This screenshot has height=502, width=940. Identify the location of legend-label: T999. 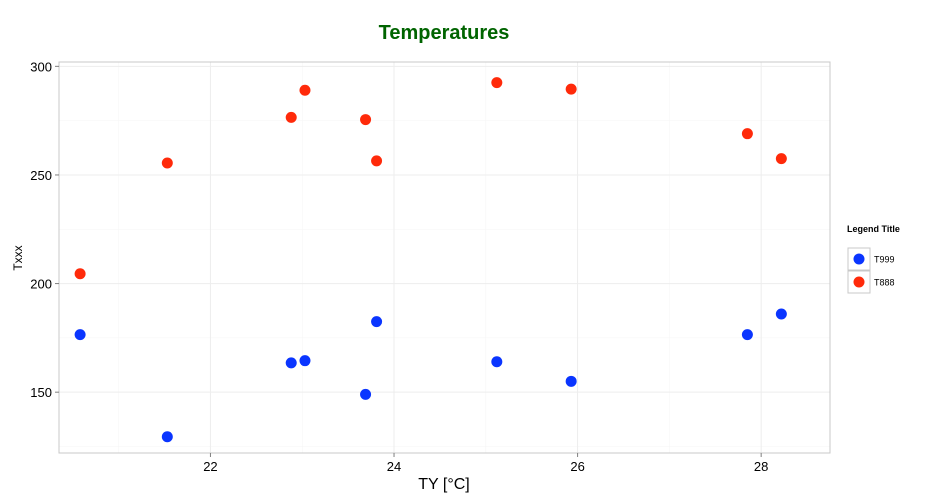
(884, 260).